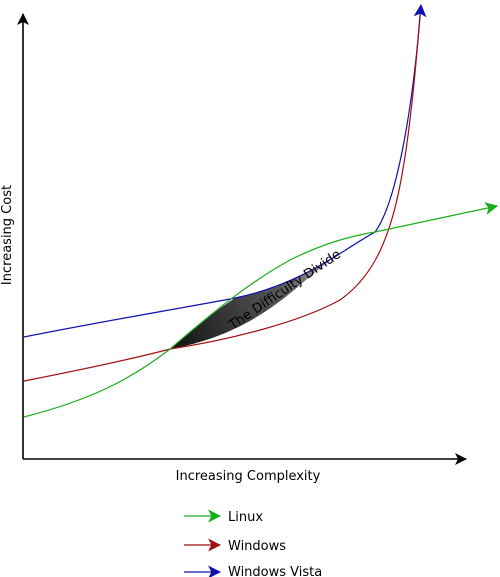  I want to click on legend: Linux Windows Windows Vista, so click(253, 543).